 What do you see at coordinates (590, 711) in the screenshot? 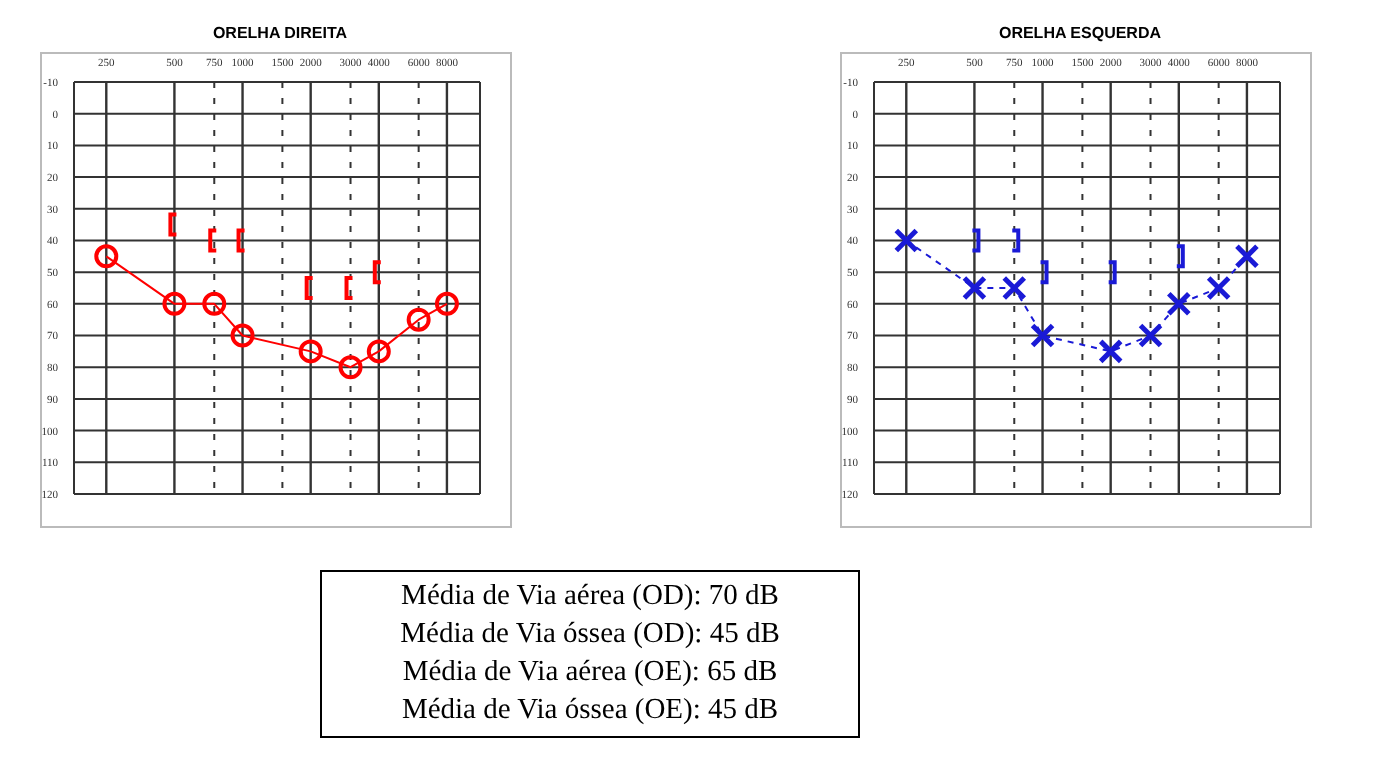
I see `text: Média de Via óssea (OE): 45 dB` at bounding box center [590, 711].